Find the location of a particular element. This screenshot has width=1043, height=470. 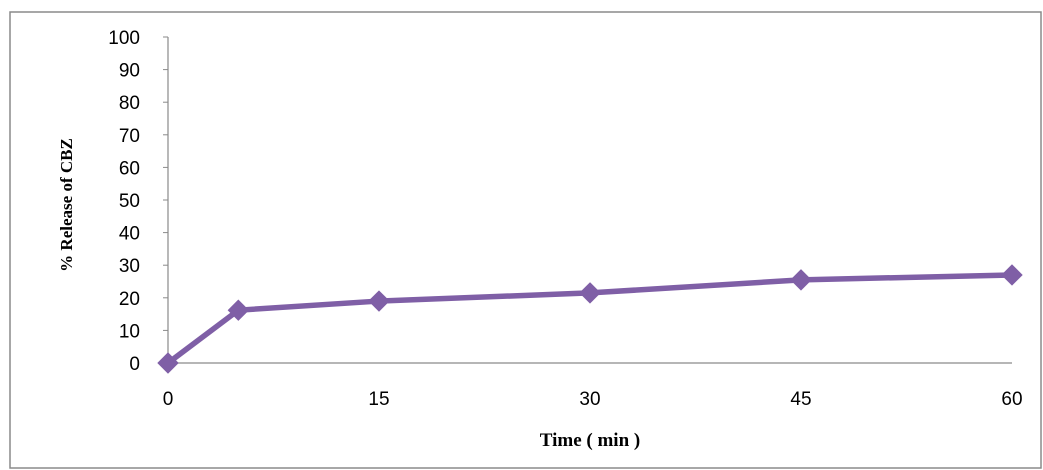

y-tick-label: 30 is located at coordinates (129, 266).